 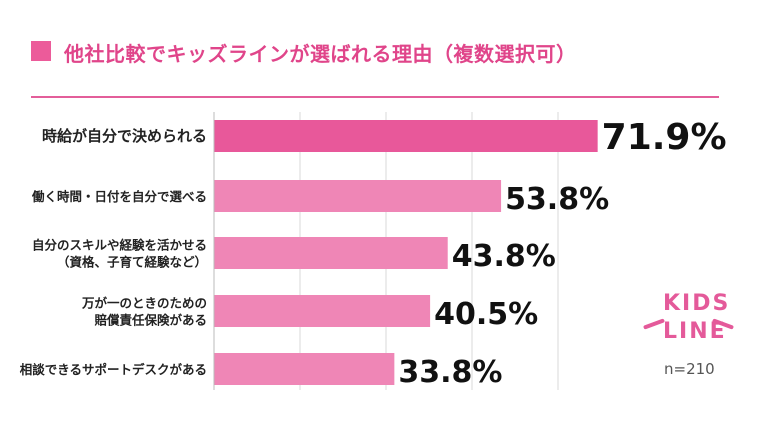 What do you see at coordinates (119, 196) in the screenshot?
I see `category-label-2: 働く時間・日付を自分で選べる` at bounding box center [119, 196].